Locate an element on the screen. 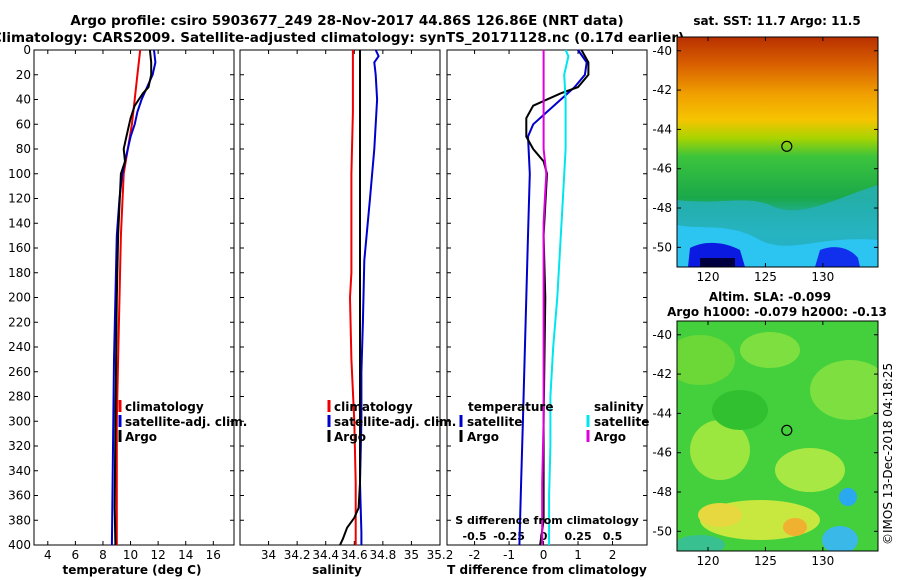 The height and width of the screenshot is (580, 900). x-tick-label: -2 is located at coordinates (475, 555).